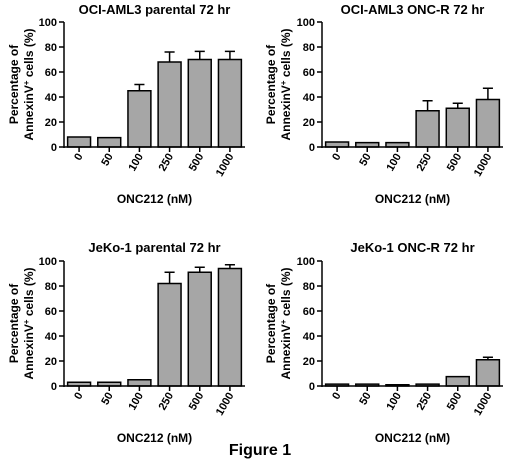 The width and height of the screenshot is (520, 471). Describe the element at coordinates (260, 450) in the screenshot. I see `figure-caption: Figure 1` at that location.